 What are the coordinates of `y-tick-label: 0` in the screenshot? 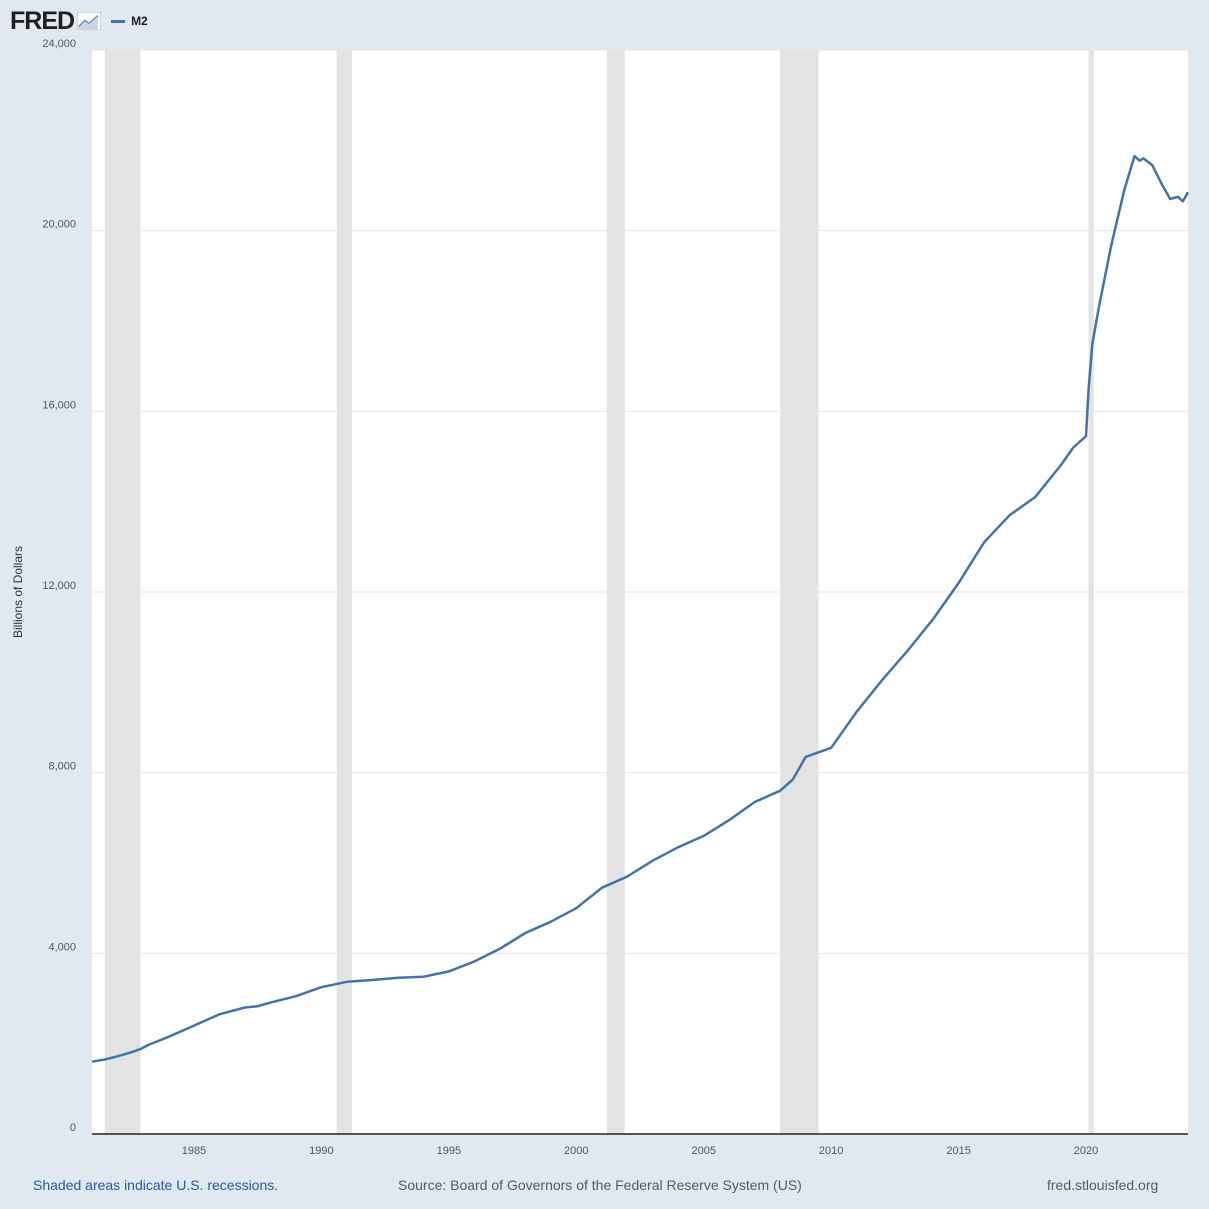 It's located at (73, 1128).